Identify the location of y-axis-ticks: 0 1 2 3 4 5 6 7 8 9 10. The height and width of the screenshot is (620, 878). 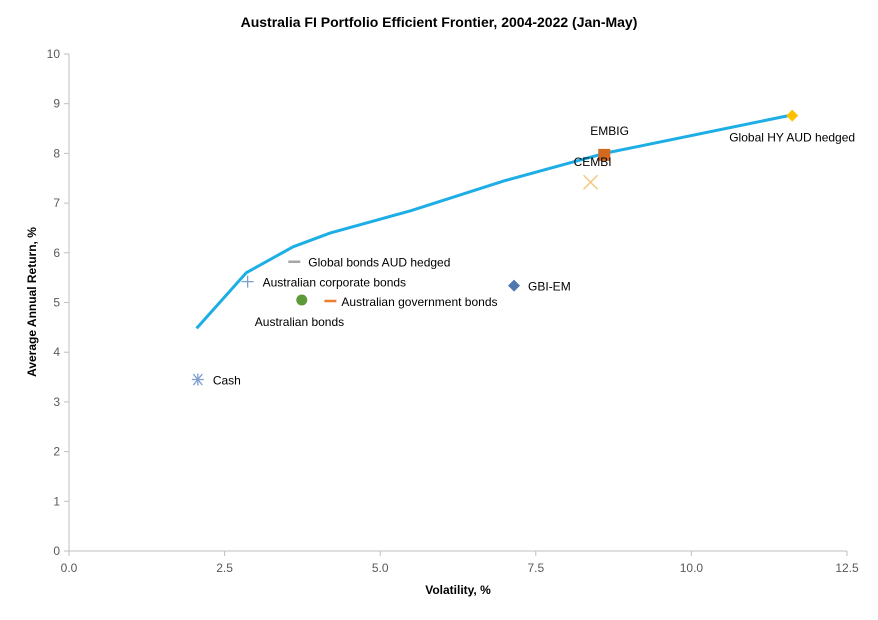
(58, 302).